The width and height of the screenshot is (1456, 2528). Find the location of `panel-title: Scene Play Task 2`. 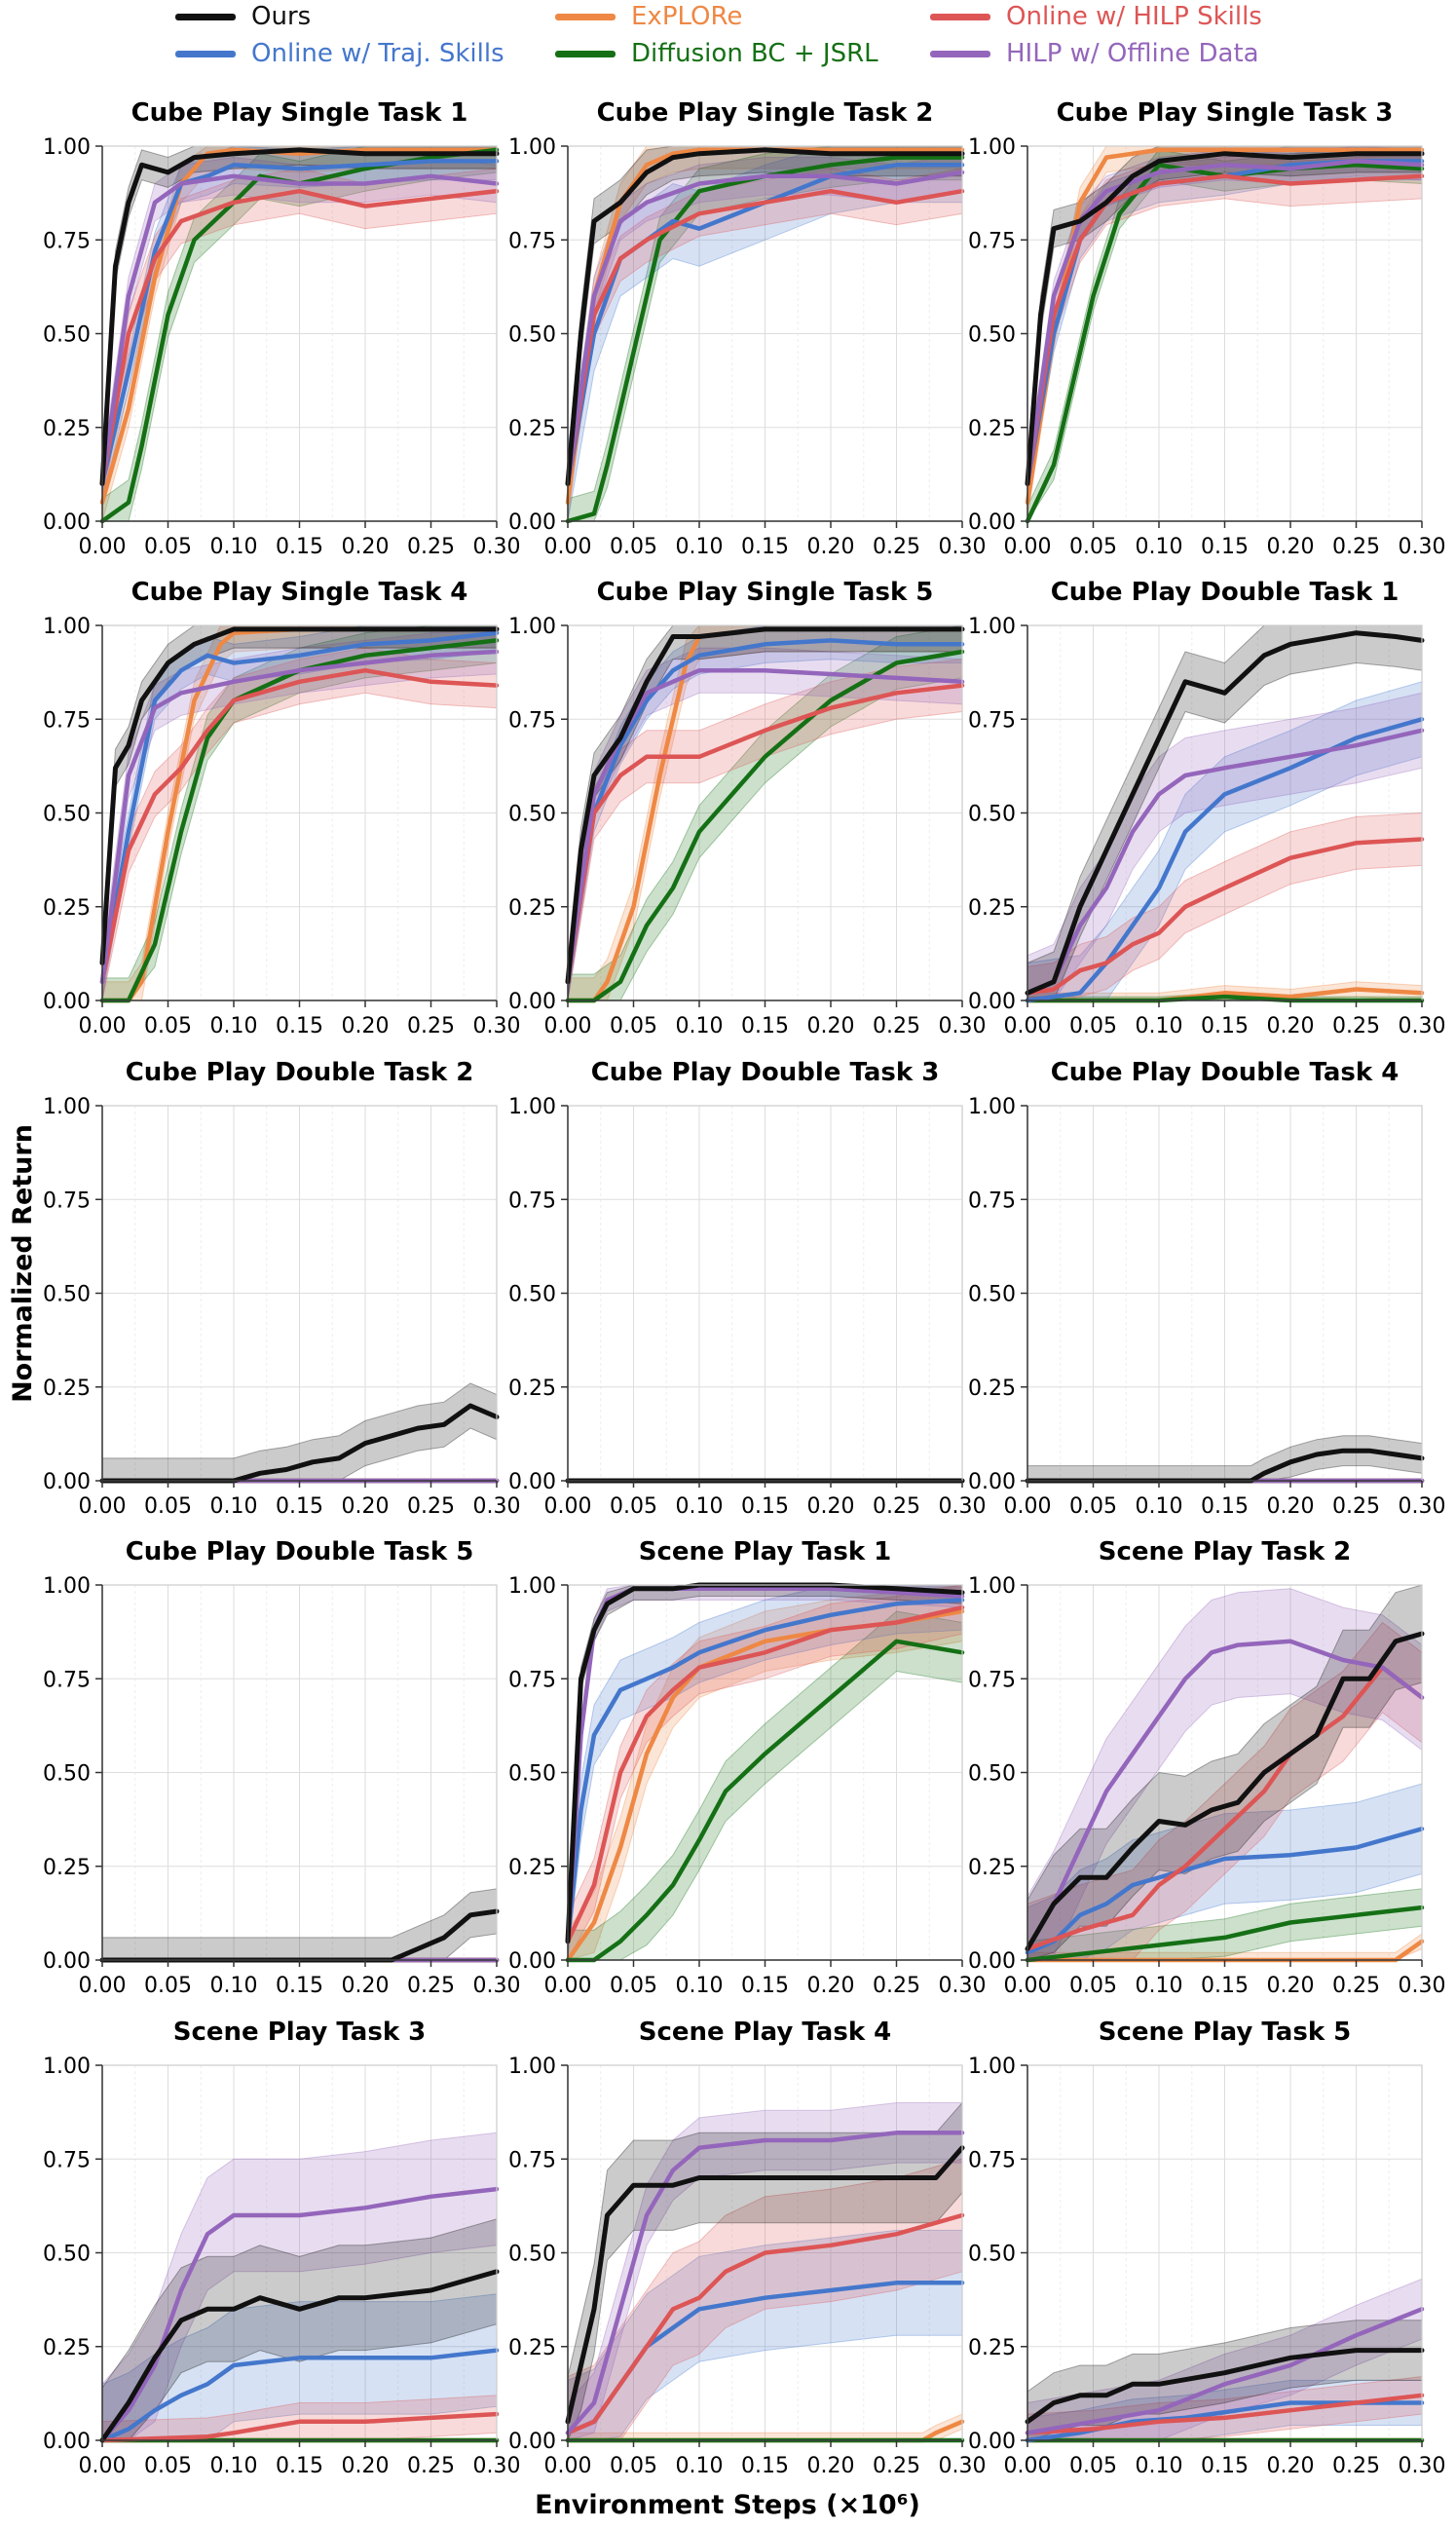

panel-title: Scene Play Task 2 is located at coordinates (1225, 1551).